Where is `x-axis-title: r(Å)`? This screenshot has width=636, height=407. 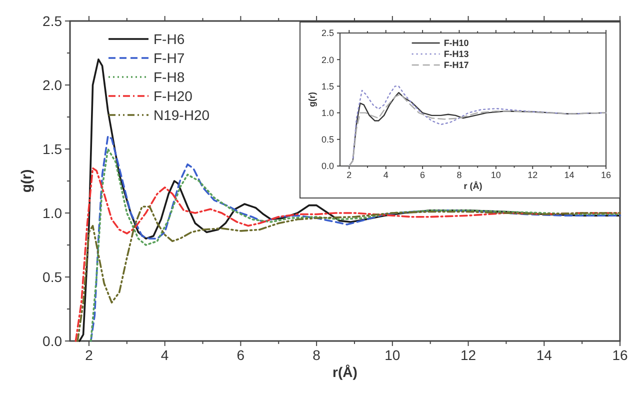
x-axis-title: r(Å) is located at coordinates (345, 372).